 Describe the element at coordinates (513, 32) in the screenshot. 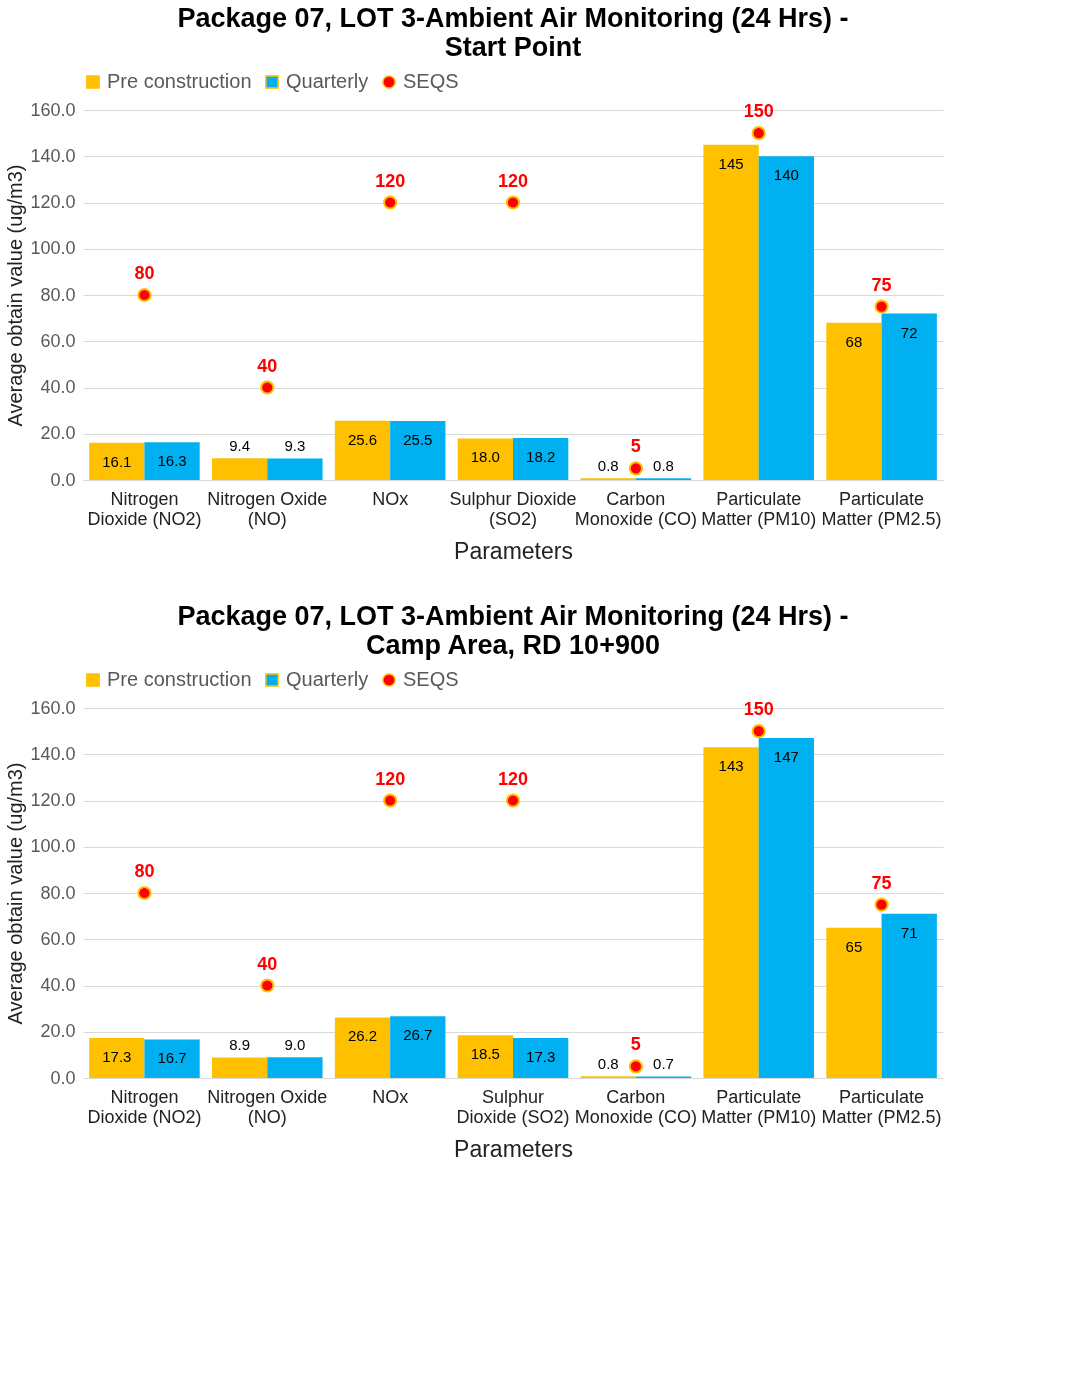

I see `chart-title: Package 07, LOT 3-Ambient Air Monitoring (24 Hrs) - Start Point` at that location.